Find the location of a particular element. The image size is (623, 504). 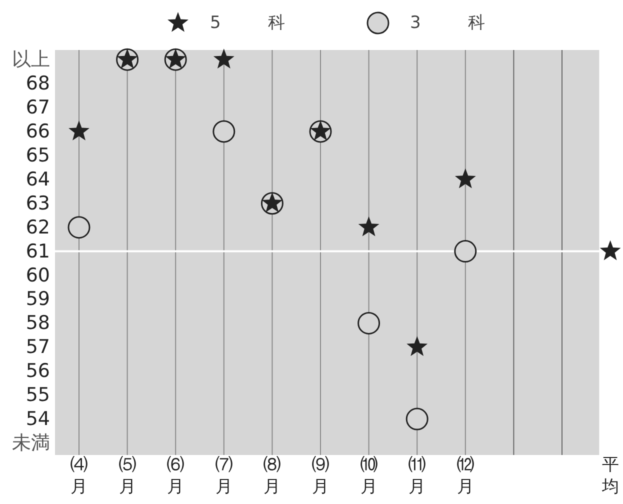

x-tick-label: ⑿月 is located at coordinates (465, 476).